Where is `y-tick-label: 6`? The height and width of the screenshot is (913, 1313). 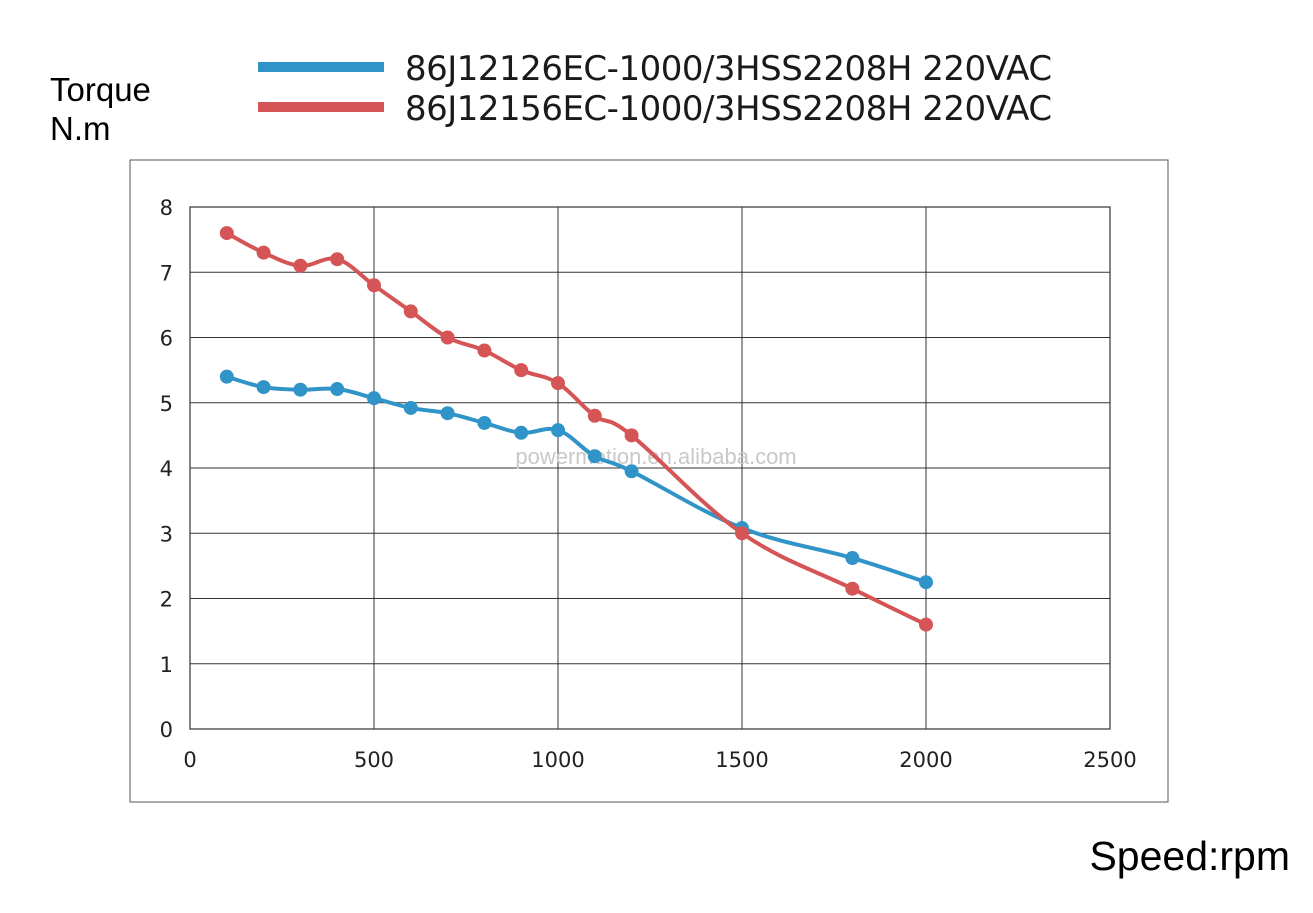
y-tick-label: 6 is located at coordinates (166, 339).